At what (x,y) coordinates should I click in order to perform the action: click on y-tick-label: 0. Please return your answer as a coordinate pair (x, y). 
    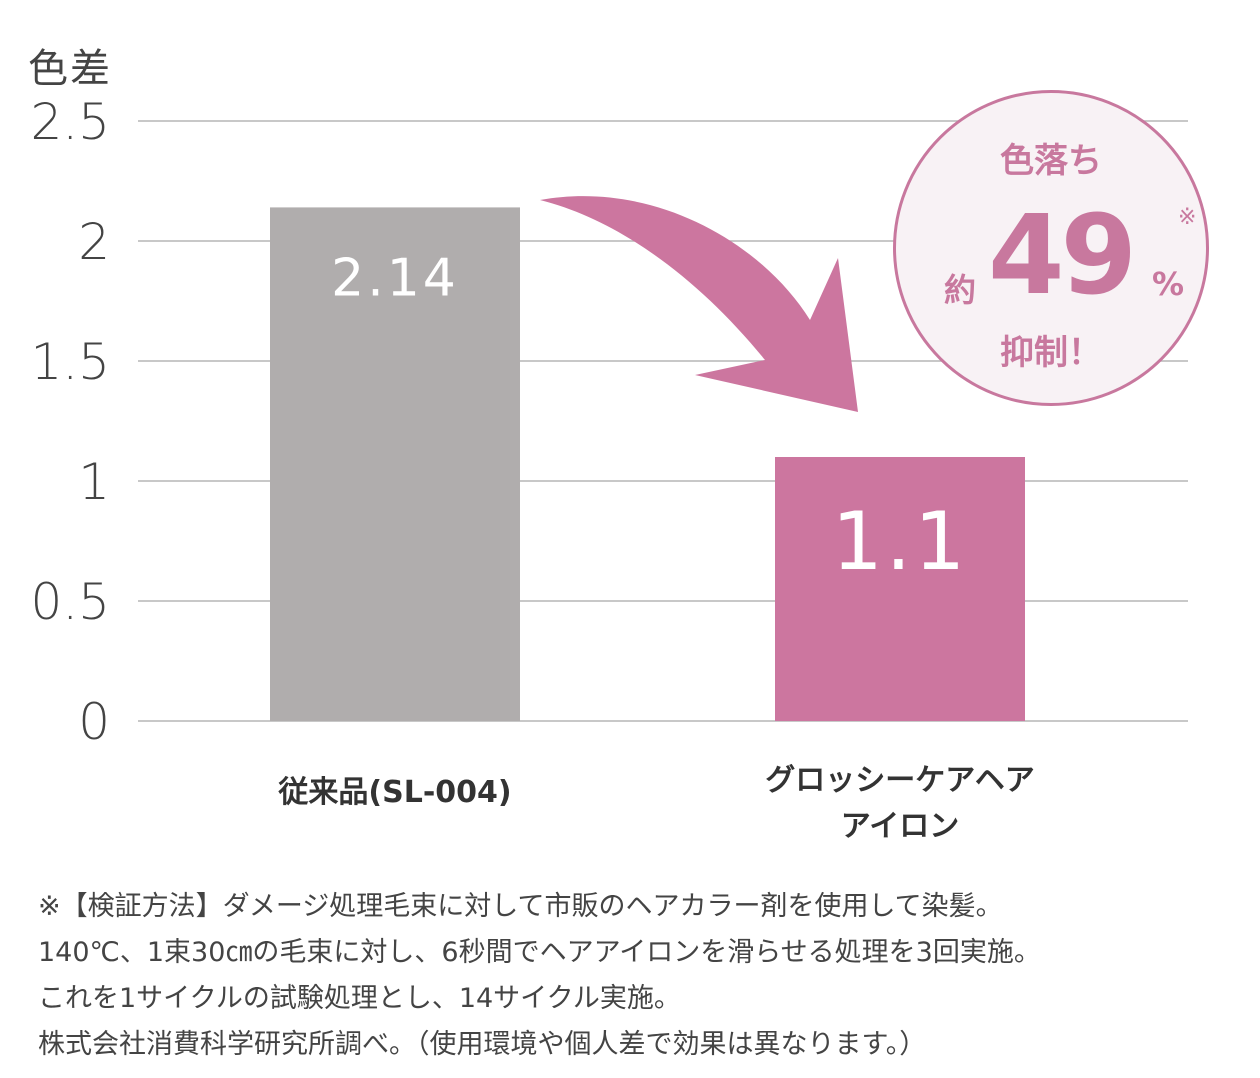
    Looking at the image, I should click on (94, 722).